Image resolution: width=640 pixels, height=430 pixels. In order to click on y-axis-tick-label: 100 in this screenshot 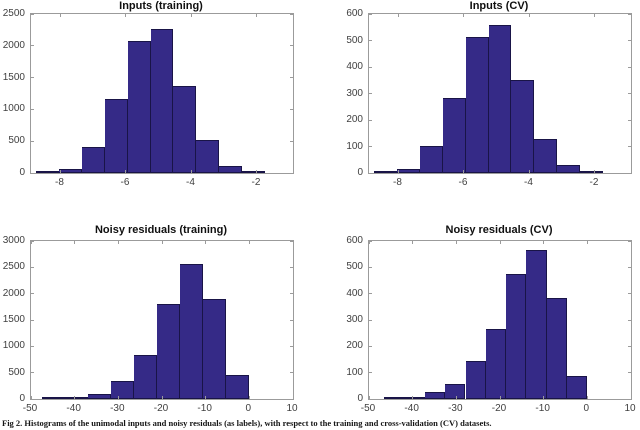, I will do `click(354, 372)`.